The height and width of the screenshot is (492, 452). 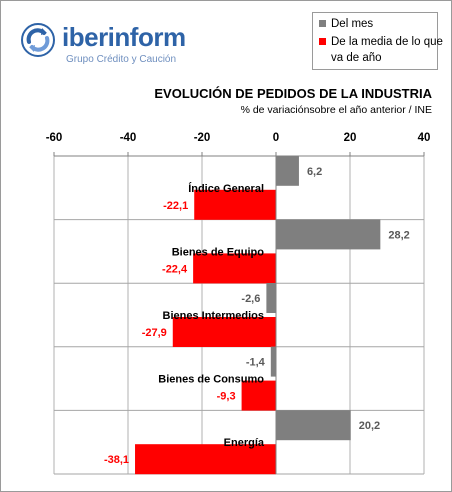 I want to click on value-label-1-3: -9,3, so click(x=226, y=397).